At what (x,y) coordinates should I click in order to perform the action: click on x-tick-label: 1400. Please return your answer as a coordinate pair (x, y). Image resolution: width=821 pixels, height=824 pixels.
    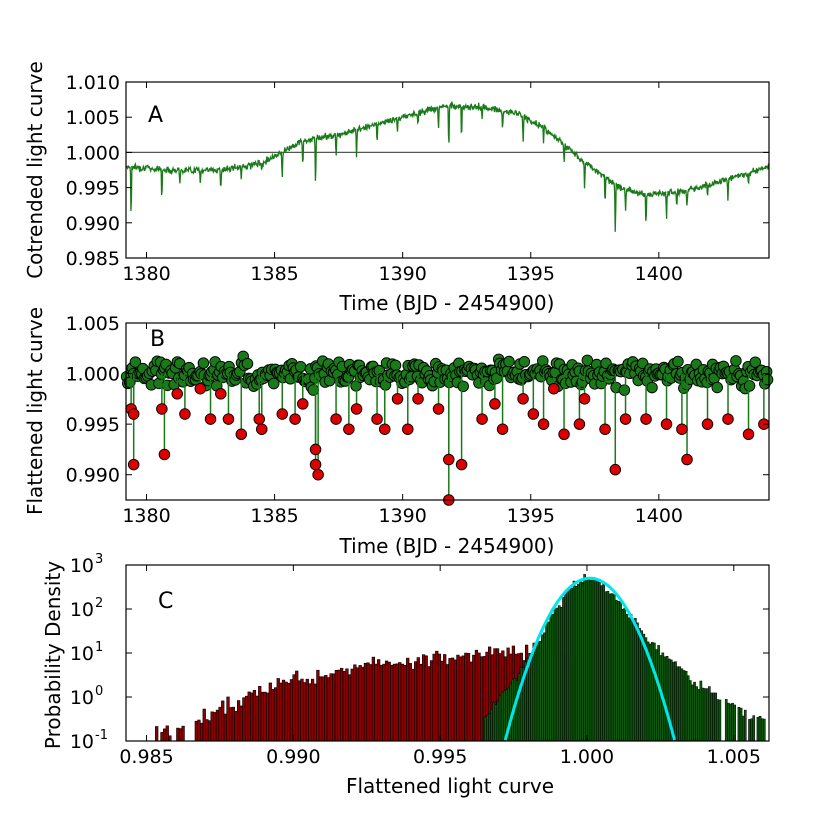
    Looking at the image, I should click on (659, 516).